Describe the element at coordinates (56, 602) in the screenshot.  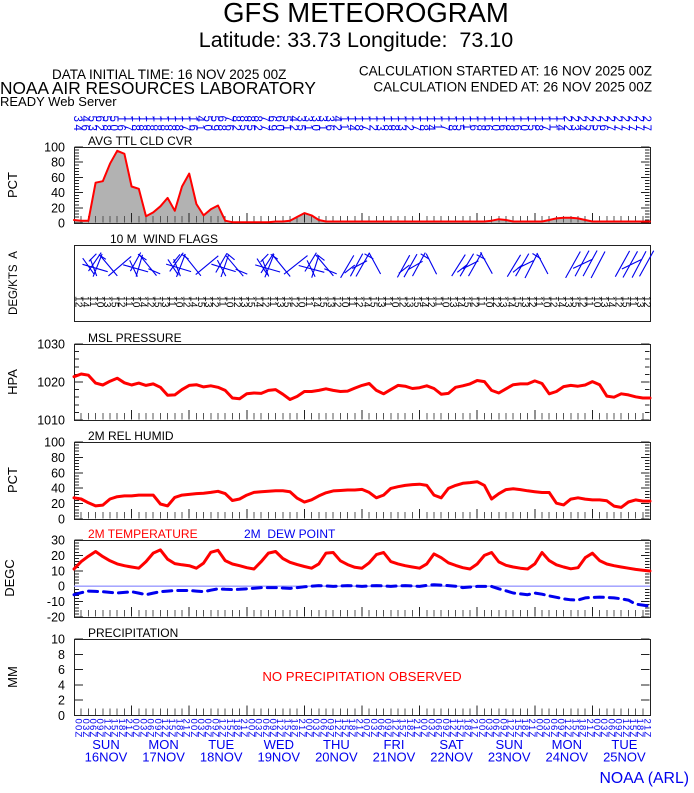
I see `svg-text: -10` at that location.